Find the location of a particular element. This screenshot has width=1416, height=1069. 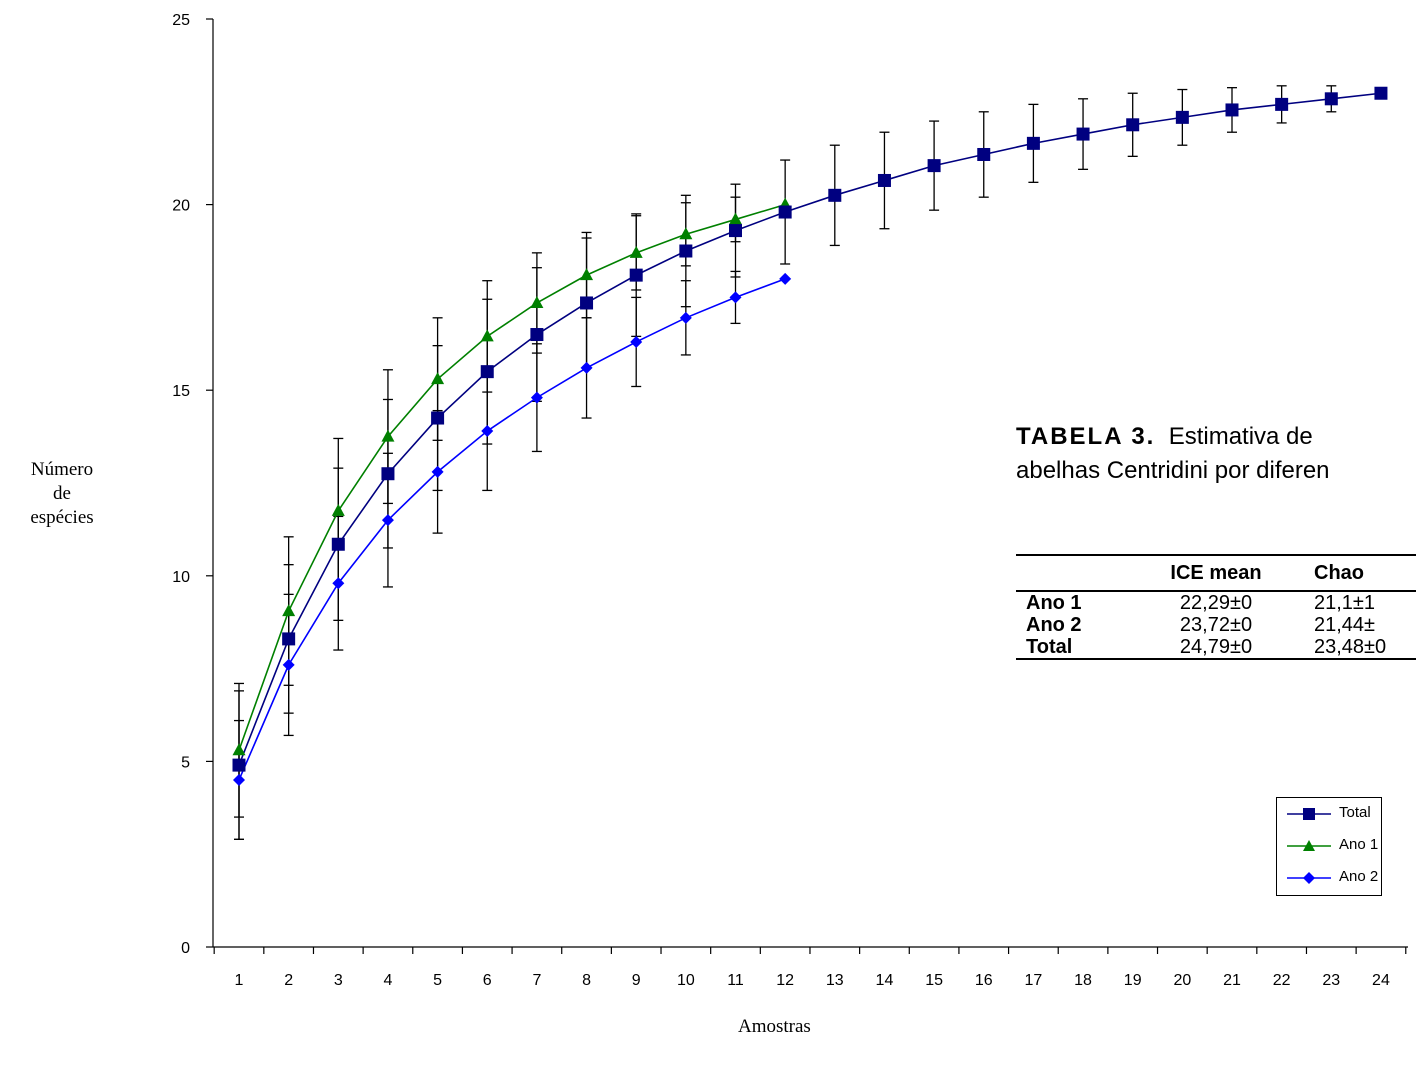

x-tick-label: 2 is located at coordinates (288, 980).